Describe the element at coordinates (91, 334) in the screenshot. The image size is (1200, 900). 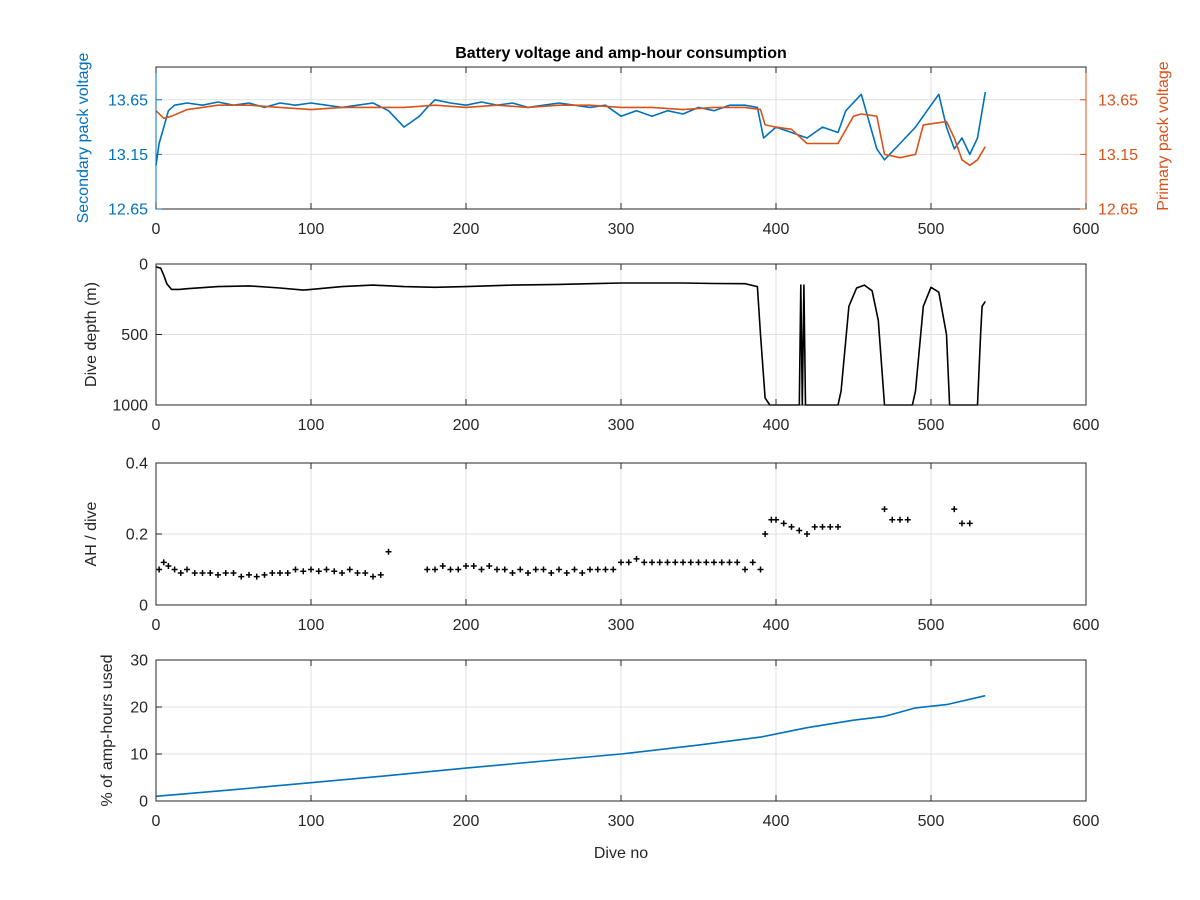
I see `y-axis-label: Dive depth (m)` at that location.